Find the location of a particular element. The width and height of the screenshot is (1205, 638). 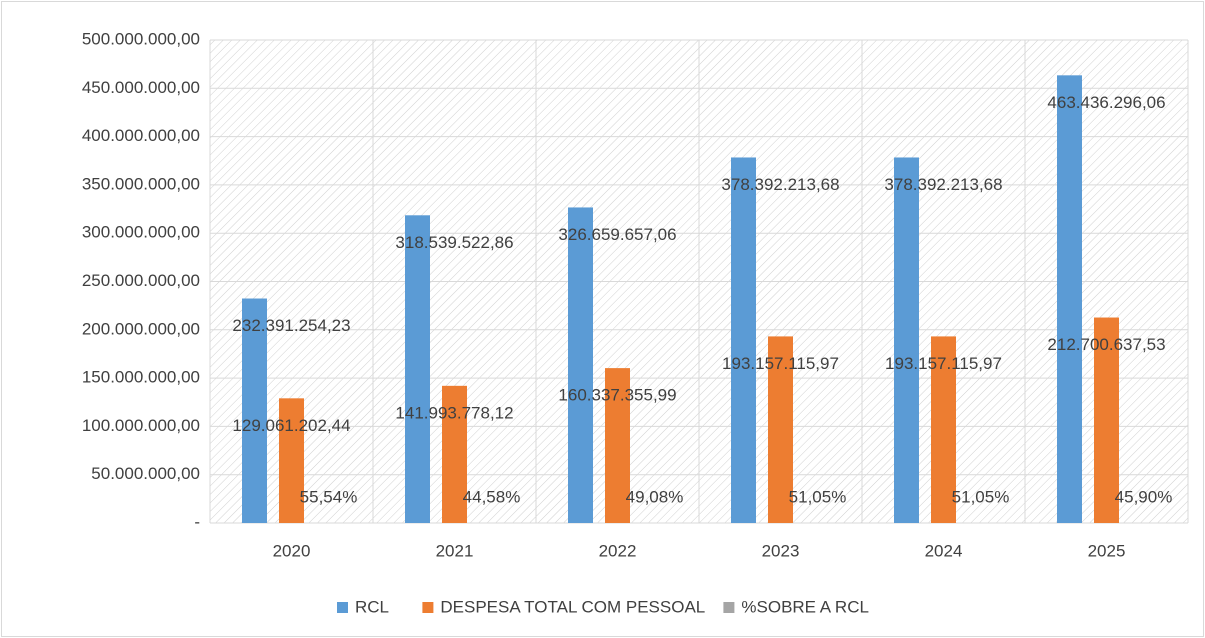

data-label: 45,90% is located at coordinates (1144, 496).